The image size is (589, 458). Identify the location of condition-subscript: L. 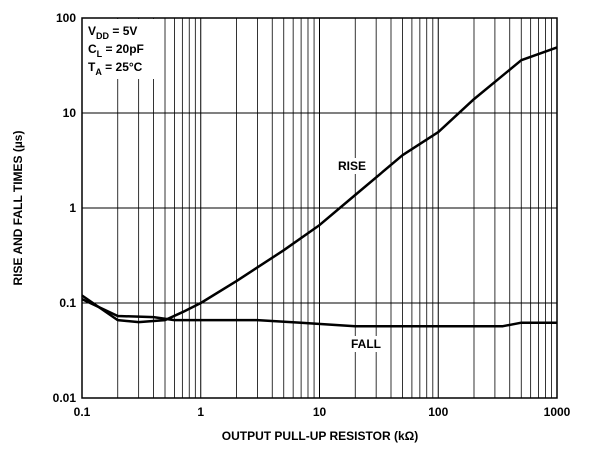
(100, 54).